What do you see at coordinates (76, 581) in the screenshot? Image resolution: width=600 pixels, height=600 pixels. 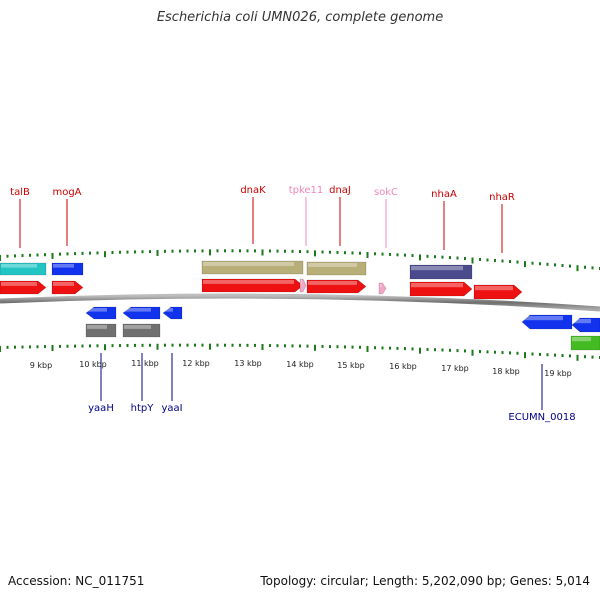 I see `accession-text: Accession: NC_011751` at bounding box center [76, 581].